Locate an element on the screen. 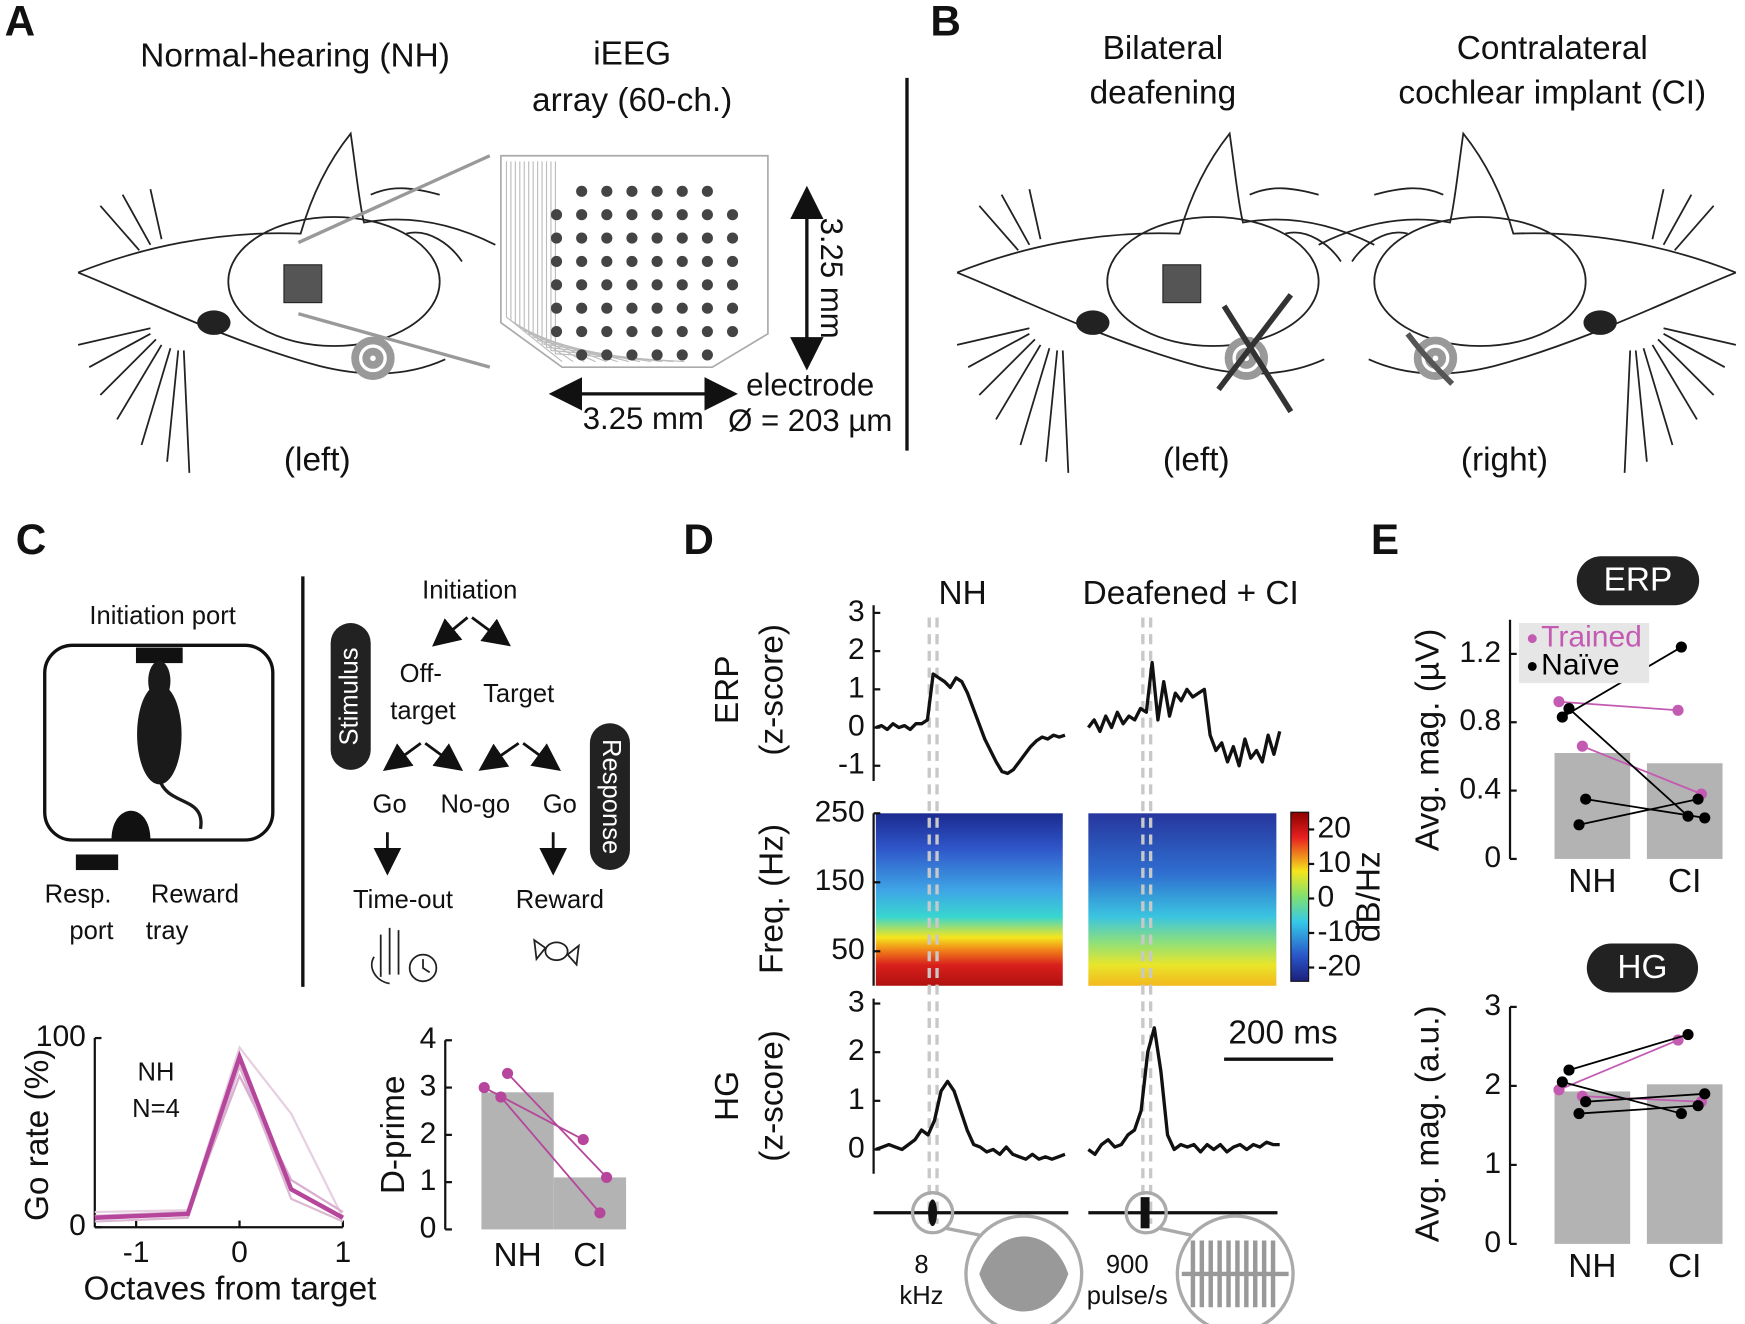 Image resolution: width=1745 pixels, height=1324 pixels. array-title: iEEG is located at coordinates (632, 53).